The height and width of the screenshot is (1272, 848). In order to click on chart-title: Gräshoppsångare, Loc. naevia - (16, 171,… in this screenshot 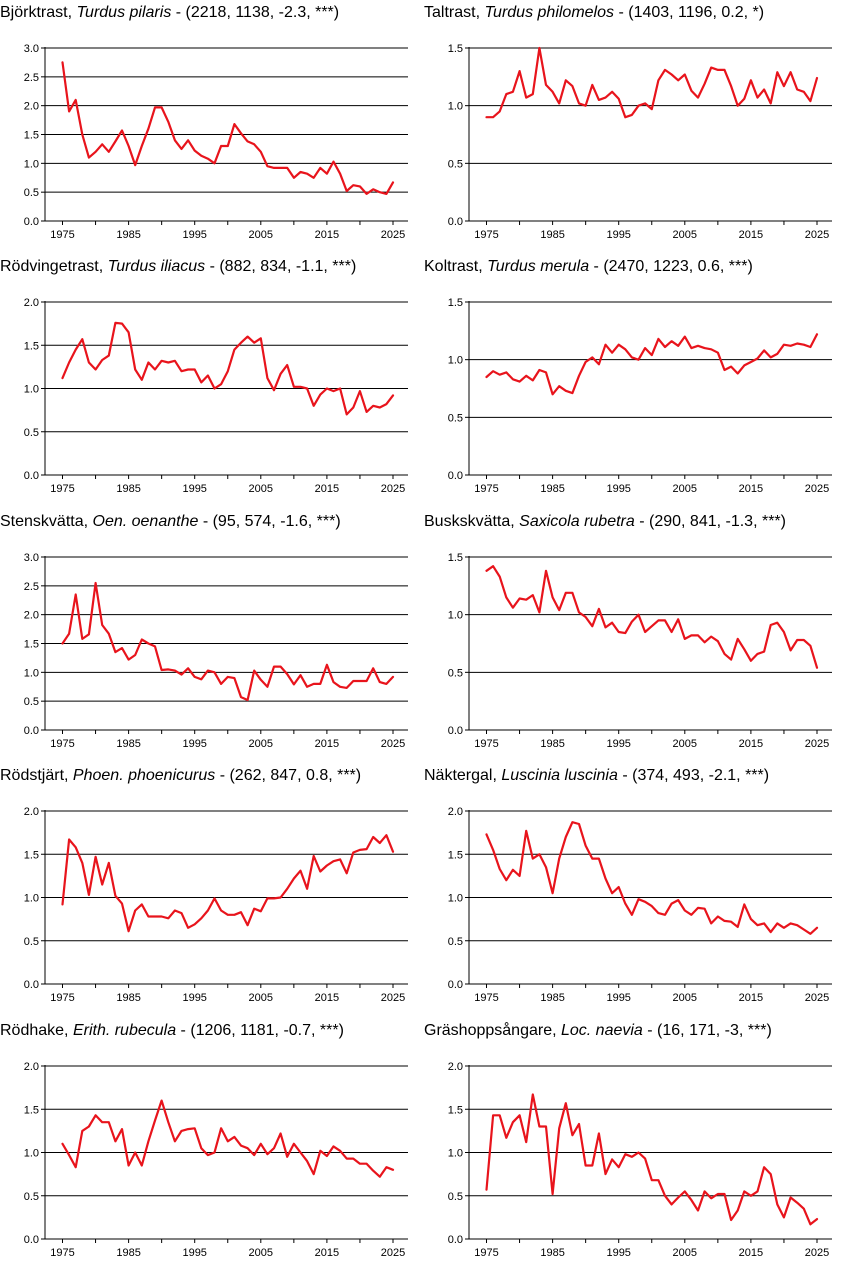, I will do `click(598, 1031)`.